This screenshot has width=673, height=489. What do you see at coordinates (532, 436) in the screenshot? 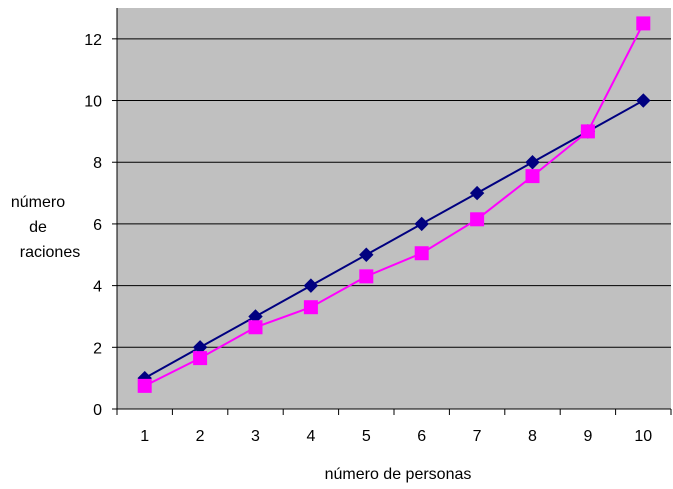
I see `x-tick-label-7: 8` at bounding box center [532, 436].